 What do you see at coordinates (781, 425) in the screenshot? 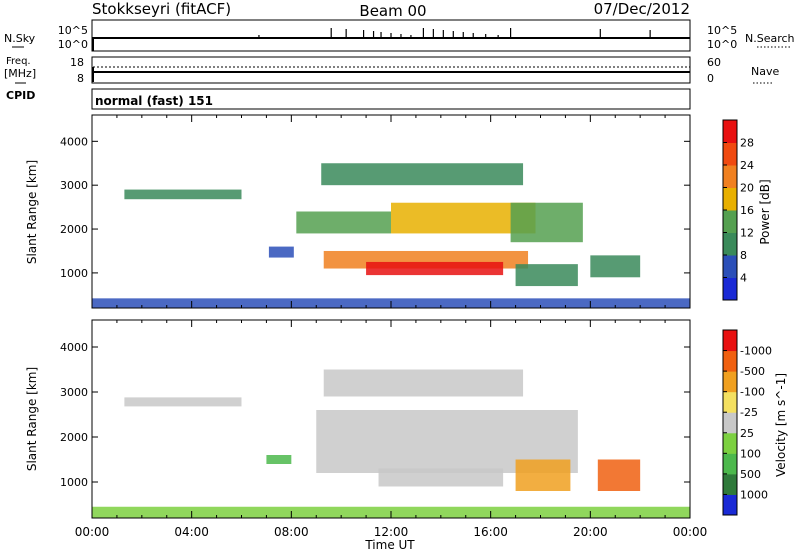
I see `velocity-colorbar-label: Velocity [m s^-1]` at bounding box center [781, 425].